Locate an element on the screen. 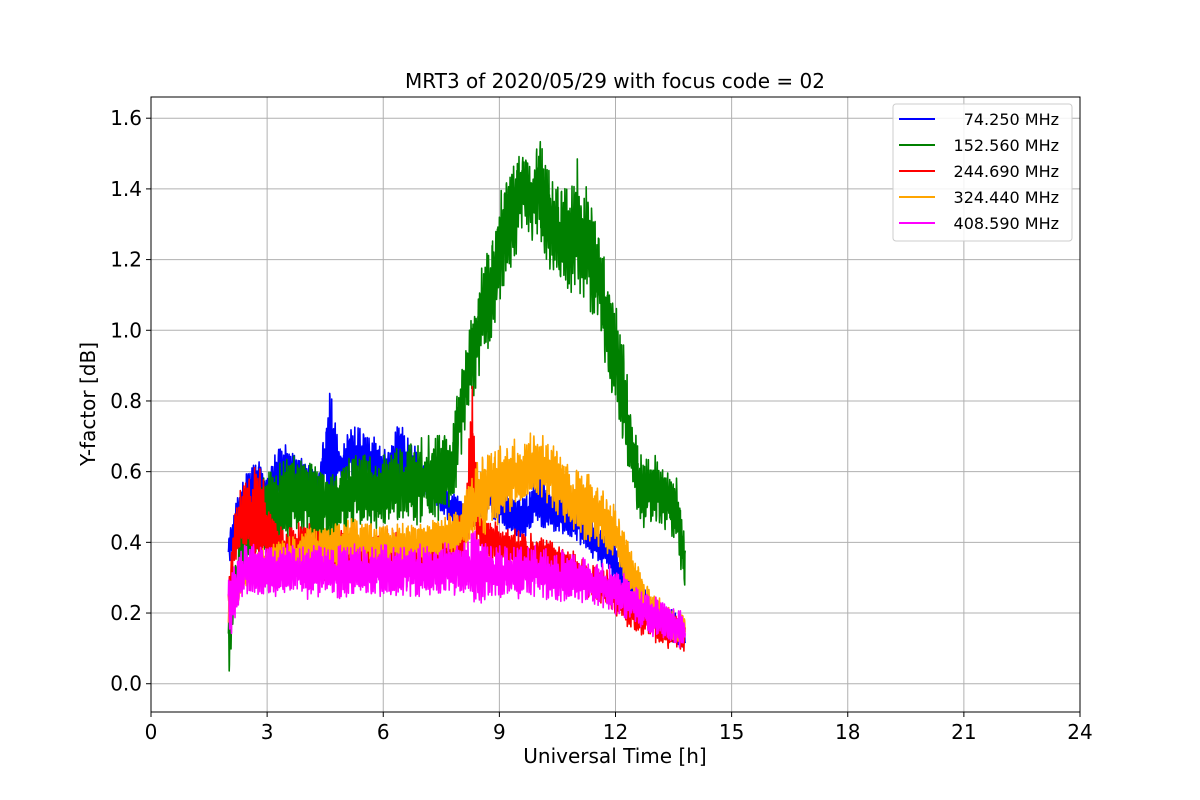 This screenshot has height=800, width=1200. x-tick-label: 12 is located at coordinates (615, 732).